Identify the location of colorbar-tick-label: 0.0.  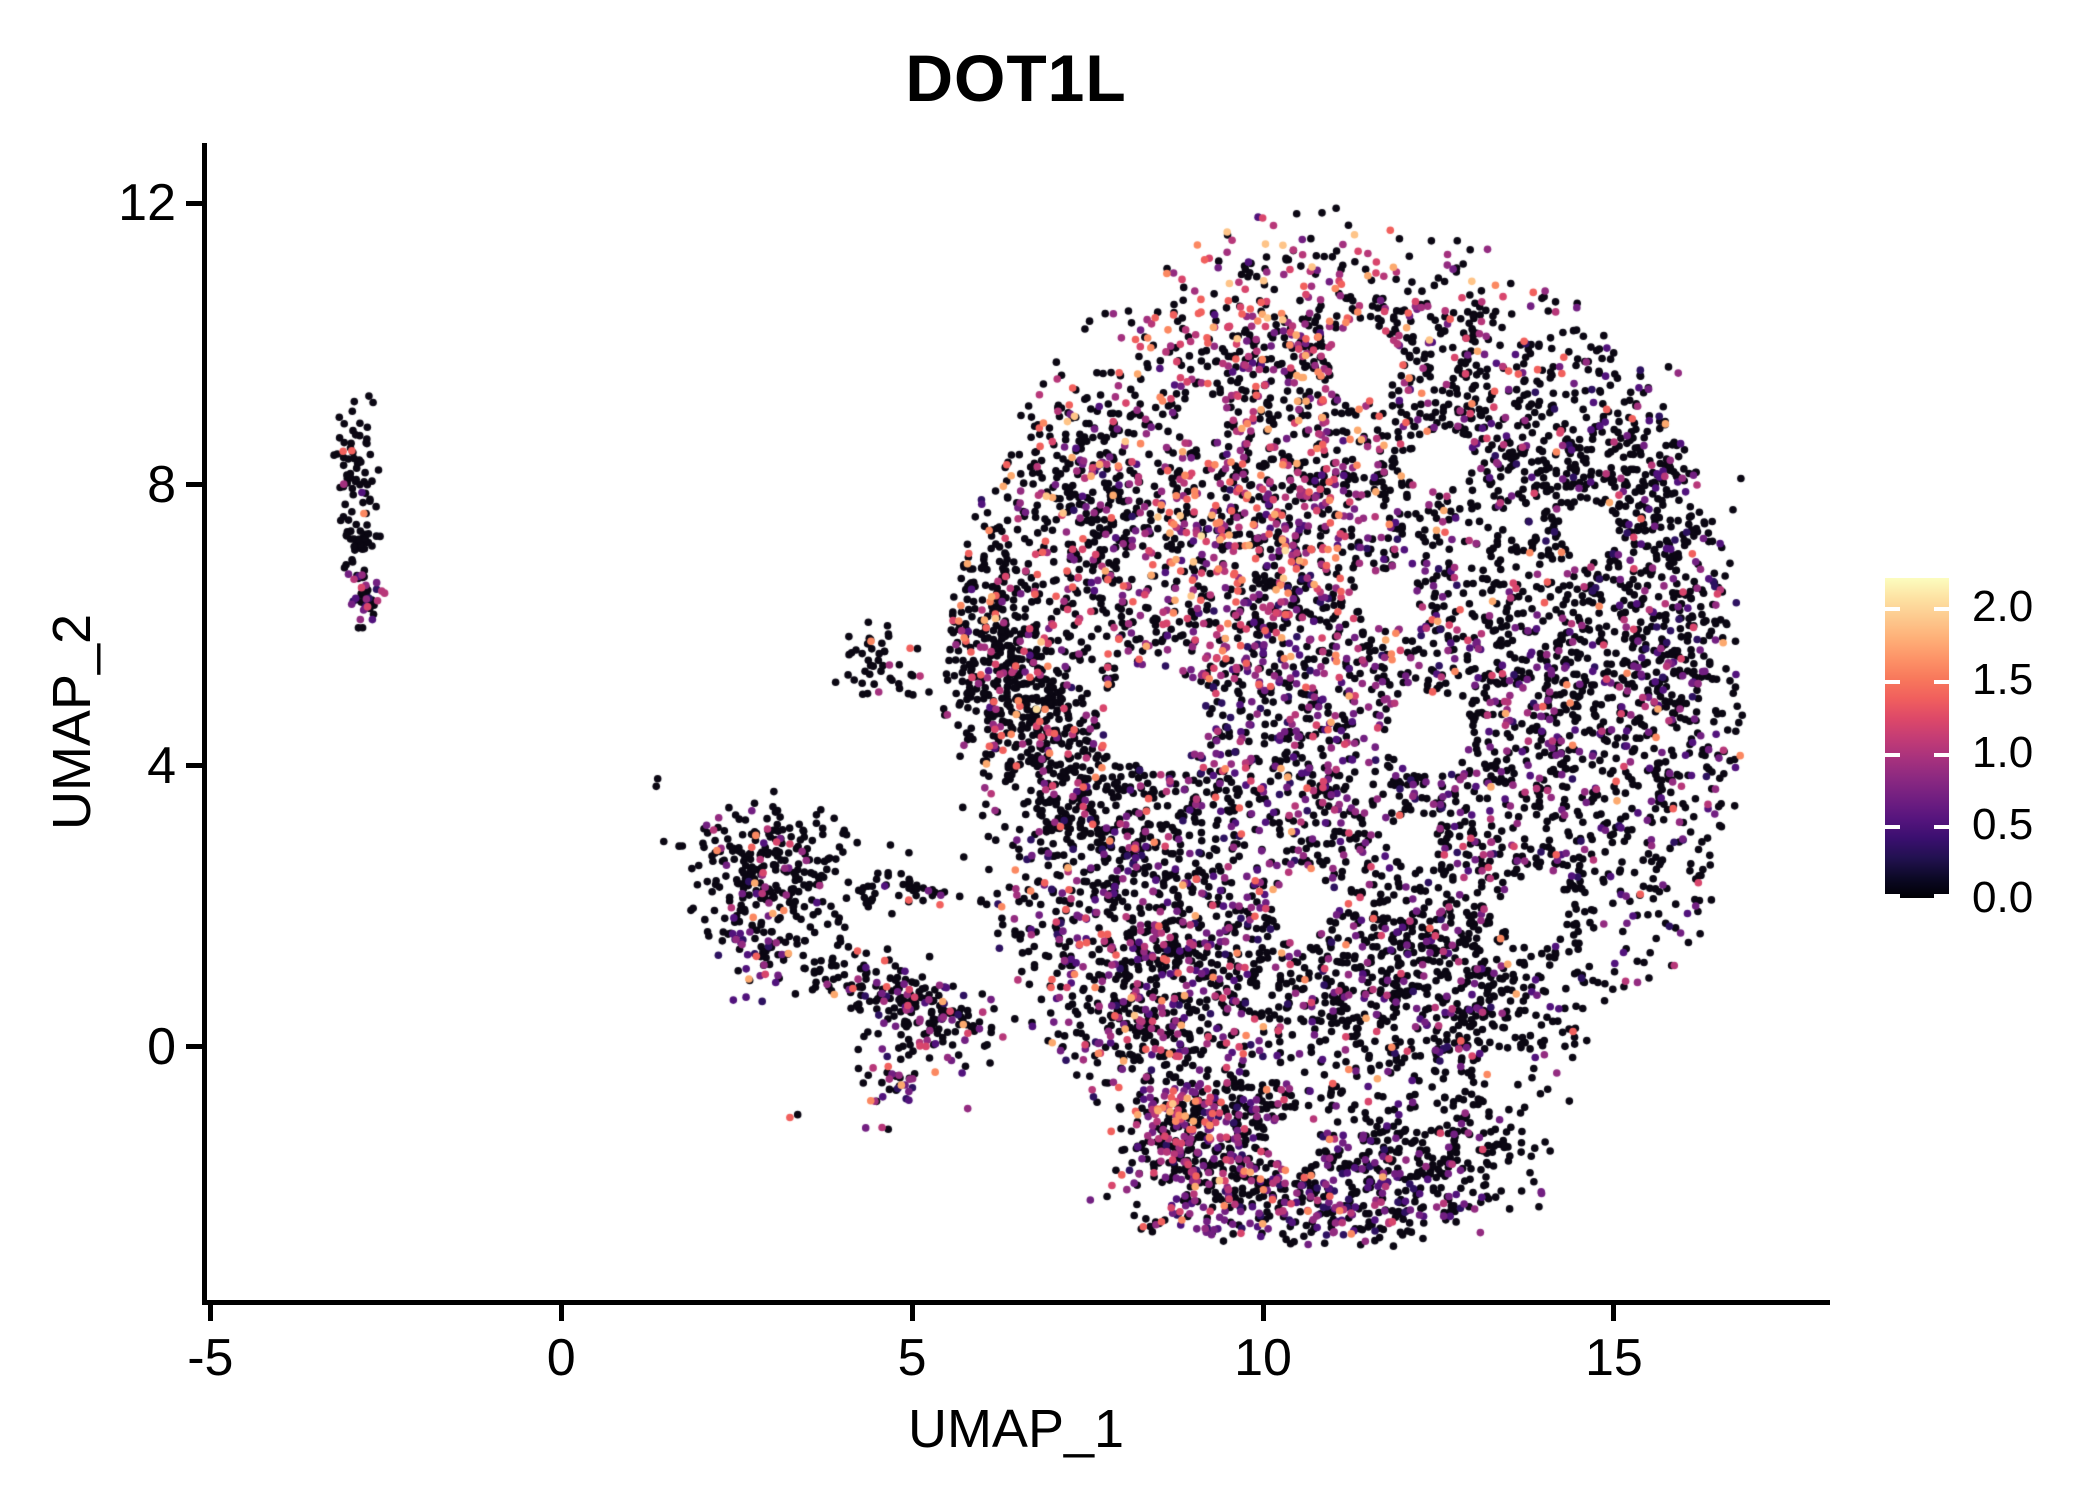
(2003, 897).